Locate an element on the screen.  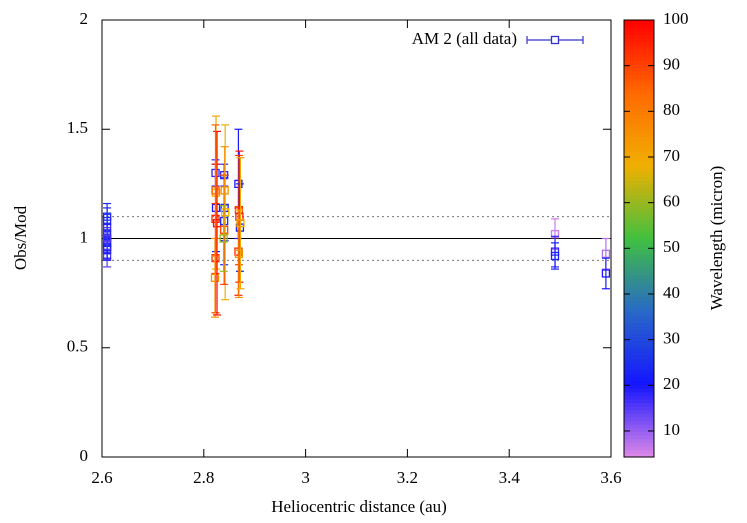
colorbar-tick-label: 90 is located at coordinates (671, 64).